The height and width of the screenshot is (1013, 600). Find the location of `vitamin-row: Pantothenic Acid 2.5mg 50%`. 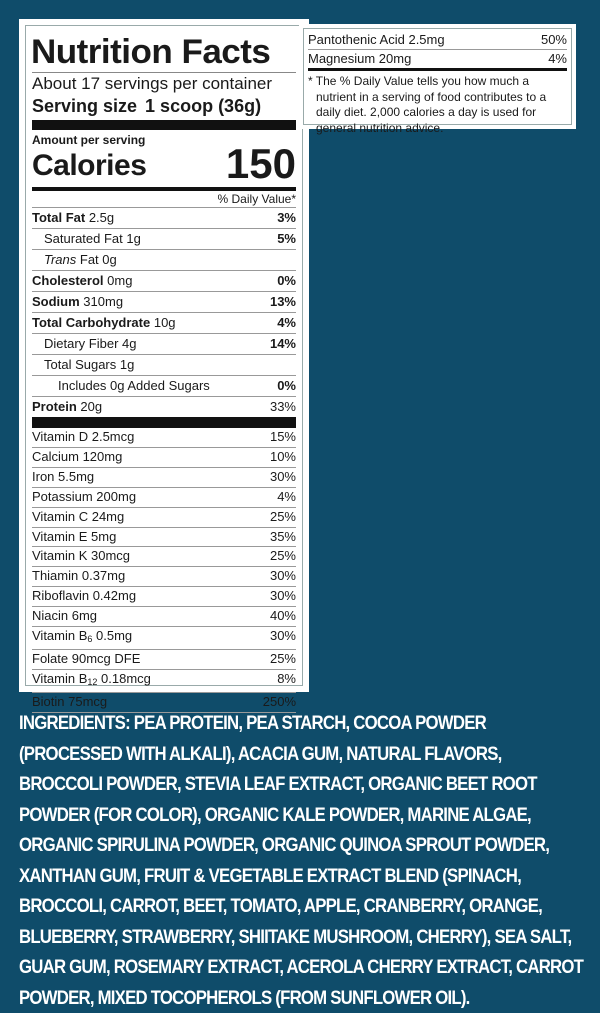

vitamin-row: Pantothenic Acid 2.5mg 50% is located at coordinates (437, 40).